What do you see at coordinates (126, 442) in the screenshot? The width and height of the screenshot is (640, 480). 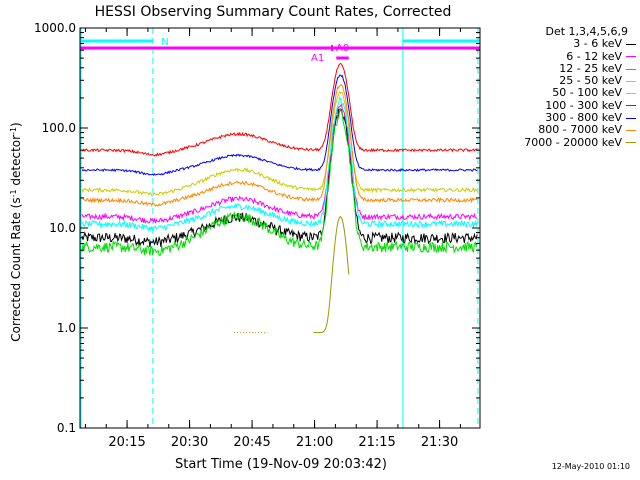 I see `x-tick-label: 20:15` at bounding box center [126, 442].